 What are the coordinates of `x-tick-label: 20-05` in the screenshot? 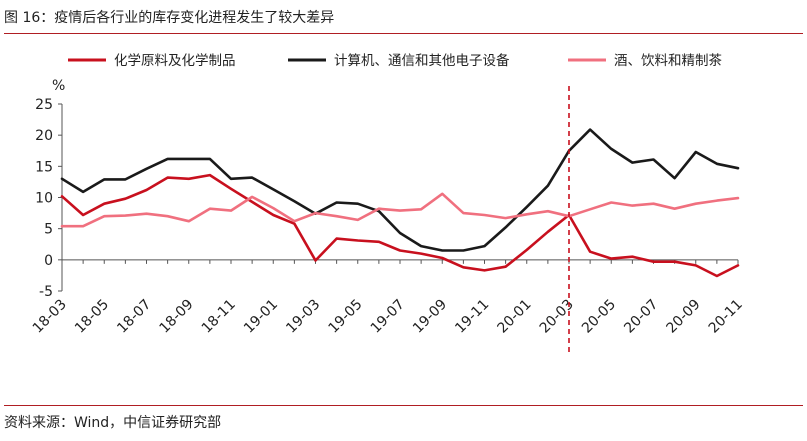 It's located at (599, 317).